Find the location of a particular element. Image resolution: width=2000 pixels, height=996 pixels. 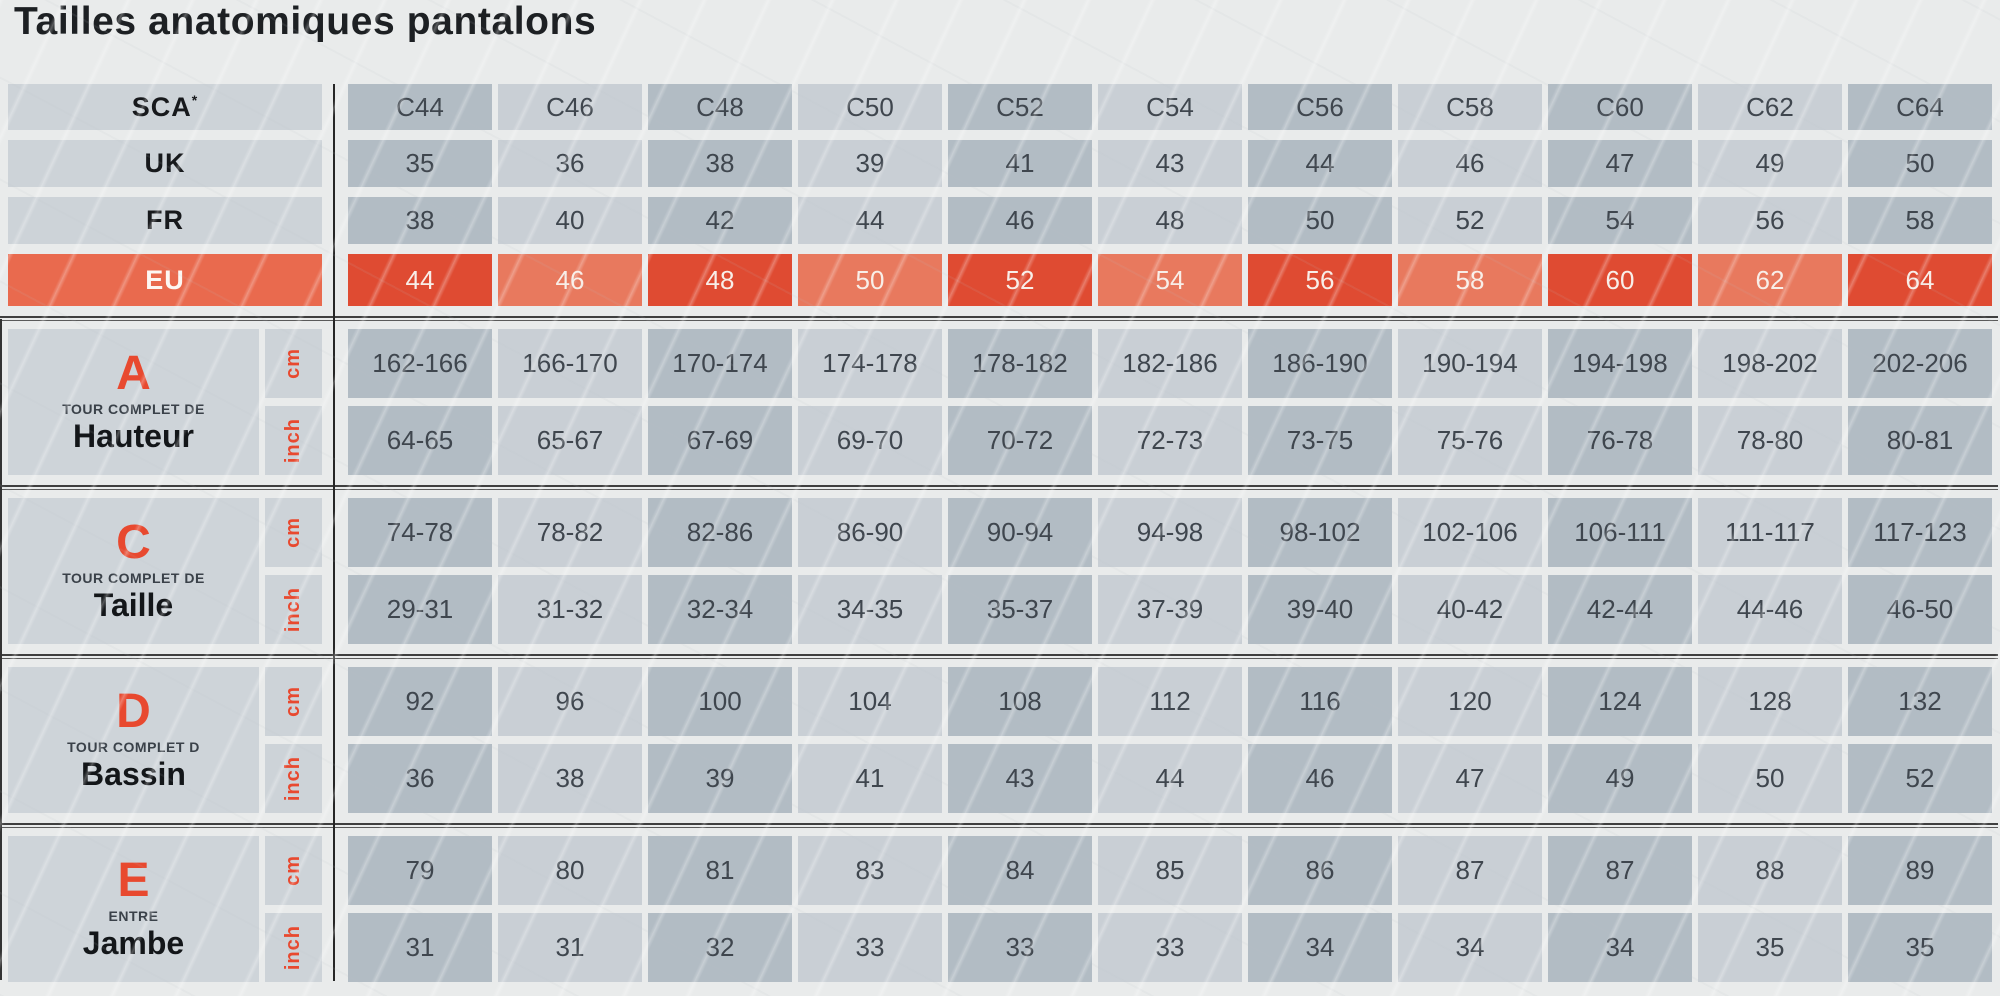

size-cell: 42 is located at coordinates (720, 220).